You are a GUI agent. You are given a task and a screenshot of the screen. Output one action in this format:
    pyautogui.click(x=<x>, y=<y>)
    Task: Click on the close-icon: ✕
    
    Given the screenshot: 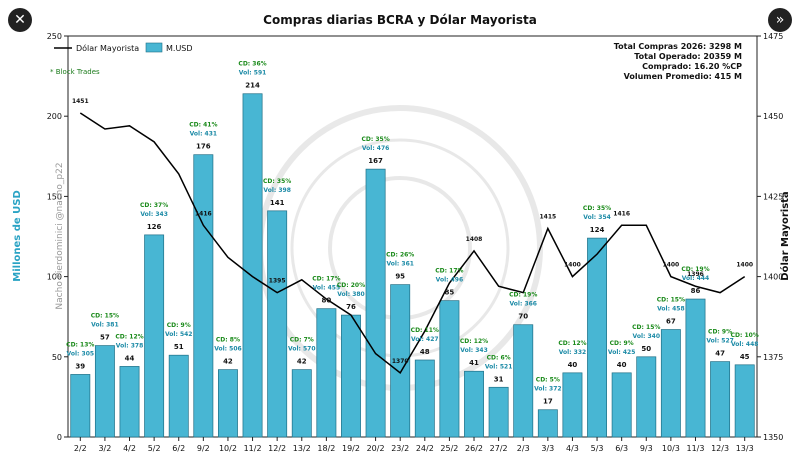 What is the action you would take?
    pyautogui.click(x=20, y=20)
    